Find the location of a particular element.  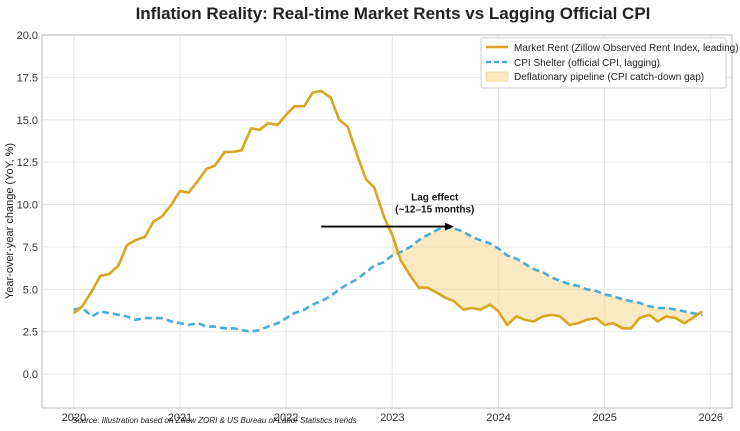

annotation: Lag effect (~12–15 months) is located at coordinates (397, 212).